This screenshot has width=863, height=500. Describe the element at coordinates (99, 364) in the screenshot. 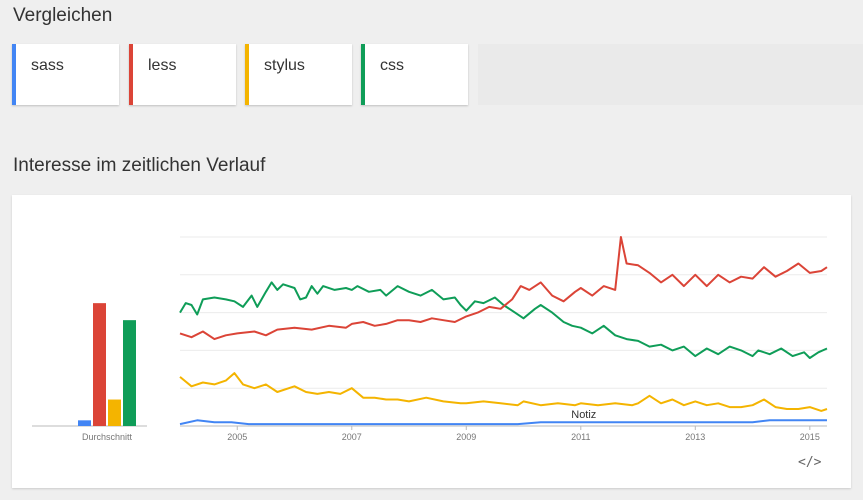

I see `average-bar-less` at that location.